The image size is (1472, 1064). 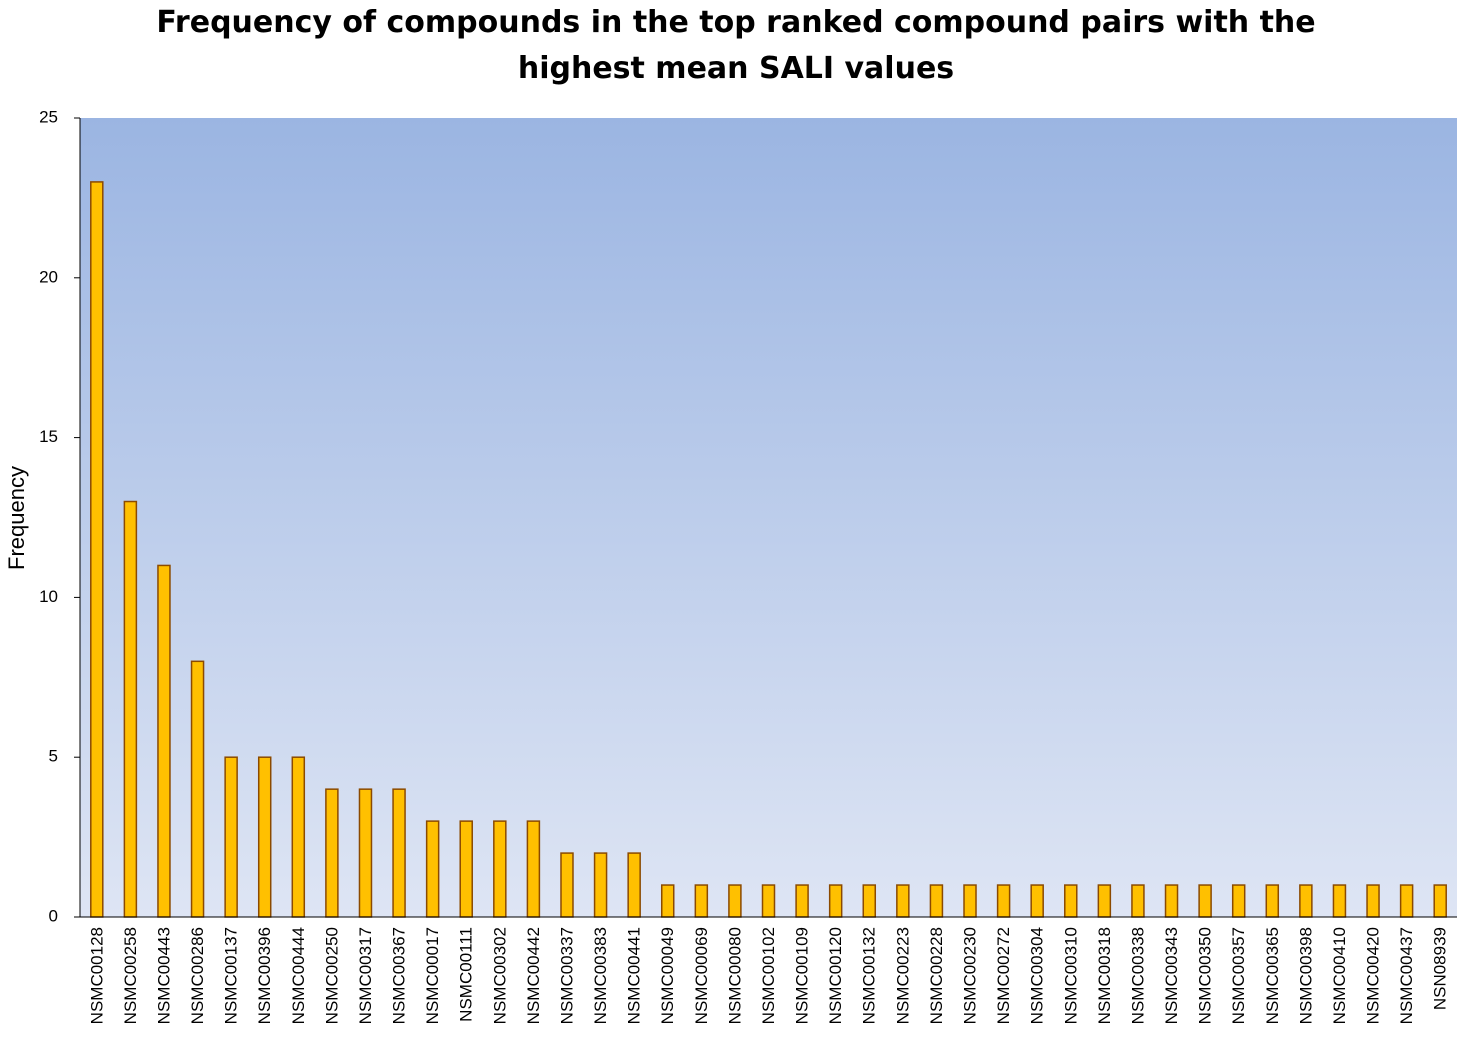 What do you see at coordinates (1205, 901) in the screenshot?
I see `bar-NSMC00350` at bounding box center [1205, 901].